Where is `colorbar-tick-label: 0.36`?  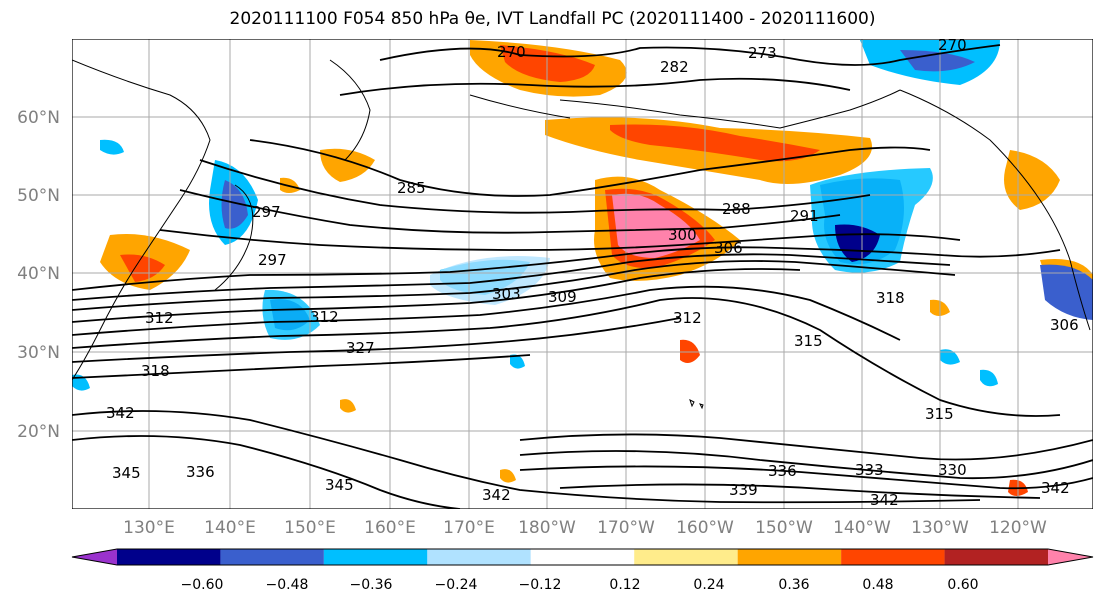 colorbar-tick-label: 0.36 is located at coordinates (793, 585).